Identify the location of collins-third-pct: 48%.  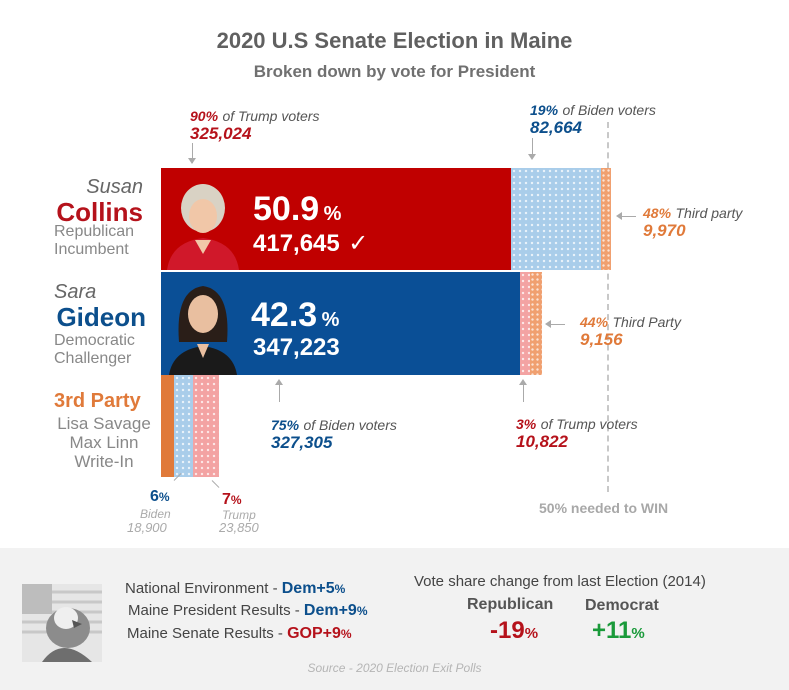
(657, 213).